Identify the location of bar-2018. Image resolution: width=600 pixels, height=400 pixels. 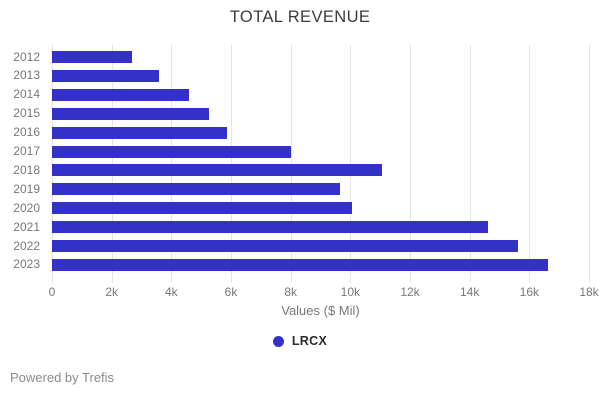
(217, 170).